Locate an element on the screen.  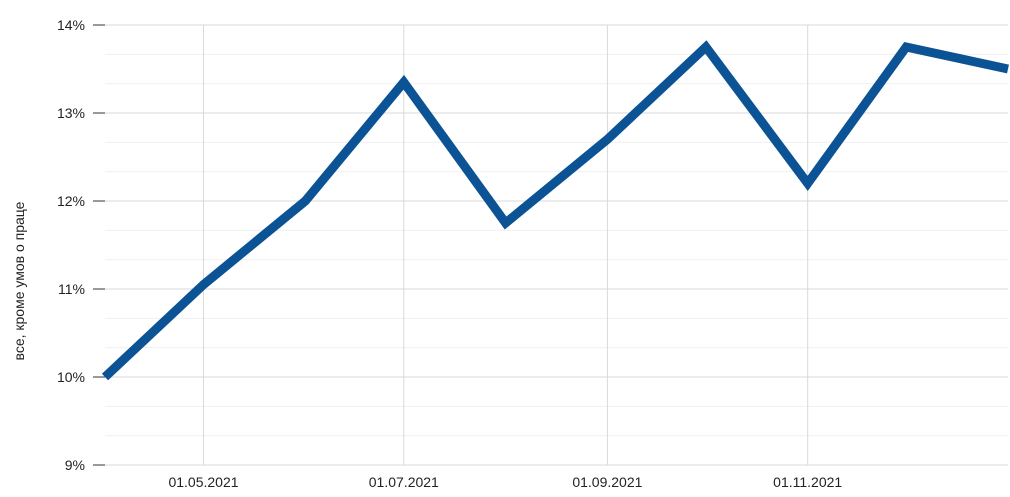
x-tick-label: 01.07.2021 is located at coordinates (404, 482).